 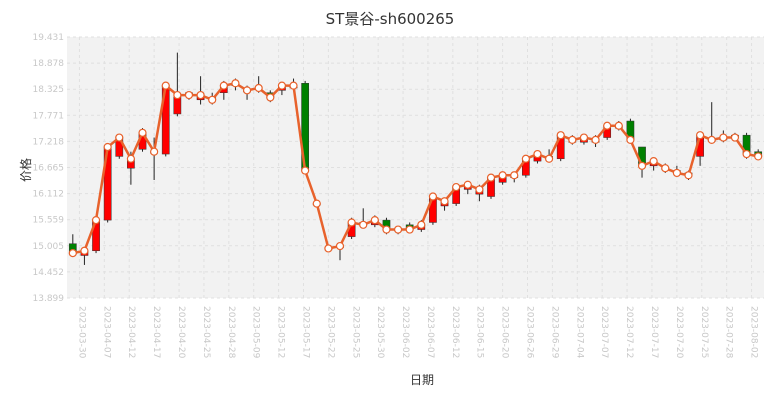 What do you see at coordinates (49, 299) in the screenshot?
I see `y-tick-label: 13.899` at bounding box center [49, 299].